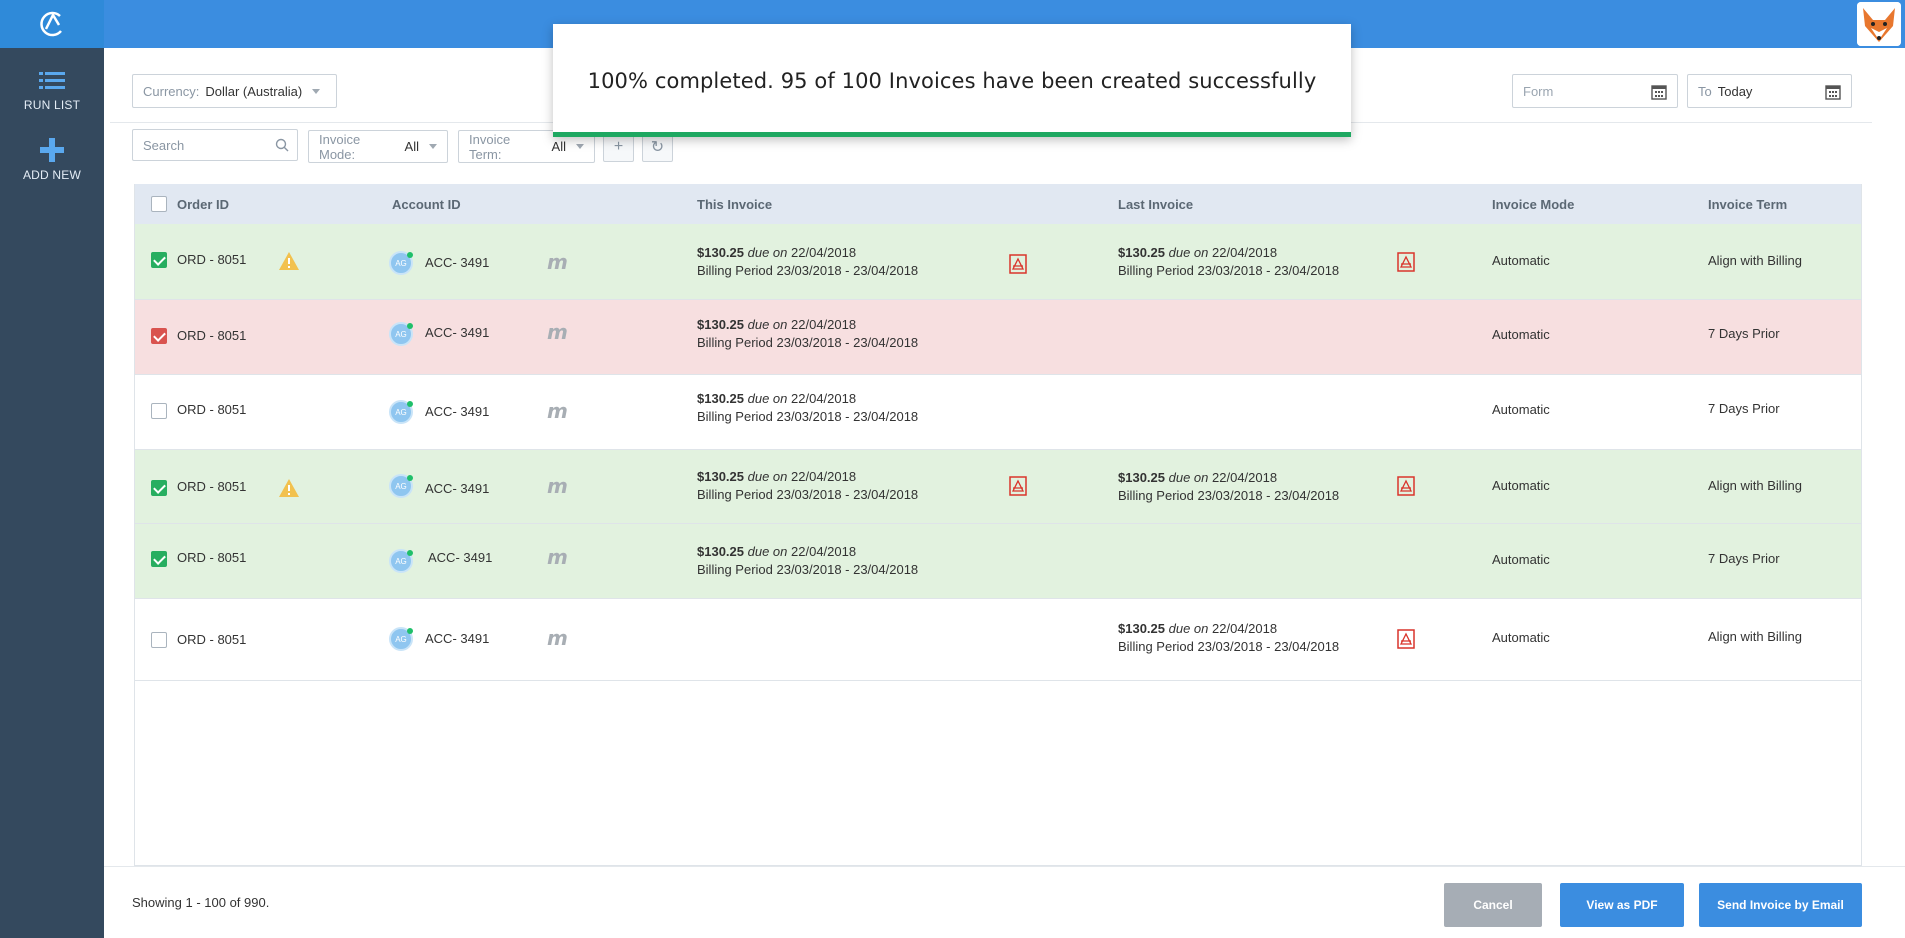 The height and width of the screenshot is (938, 1905). I want to click on currency-select: Currency: Dollar (Australia), so click(234, 91).